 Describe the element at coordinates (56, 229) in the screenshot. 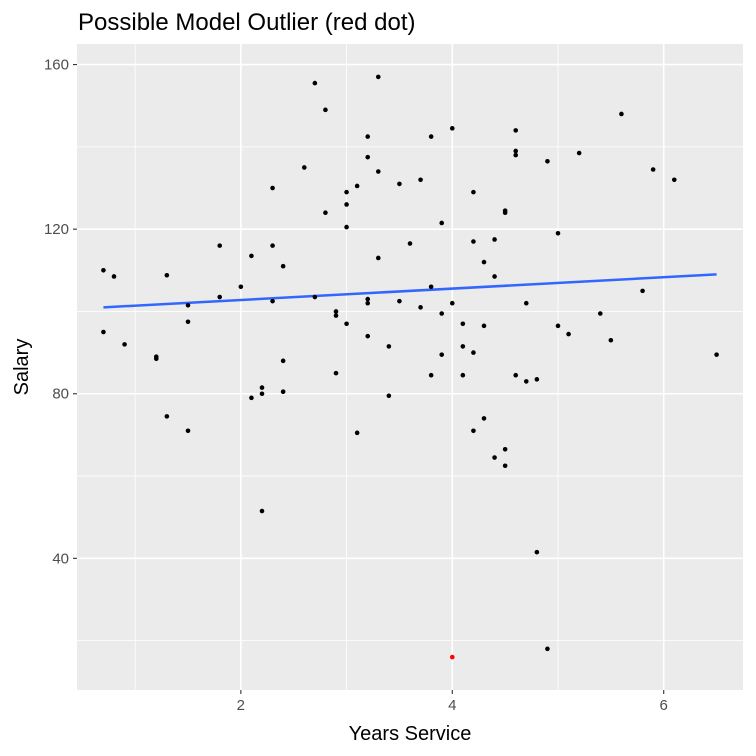

I see `y-tick-label: 120` at that location.